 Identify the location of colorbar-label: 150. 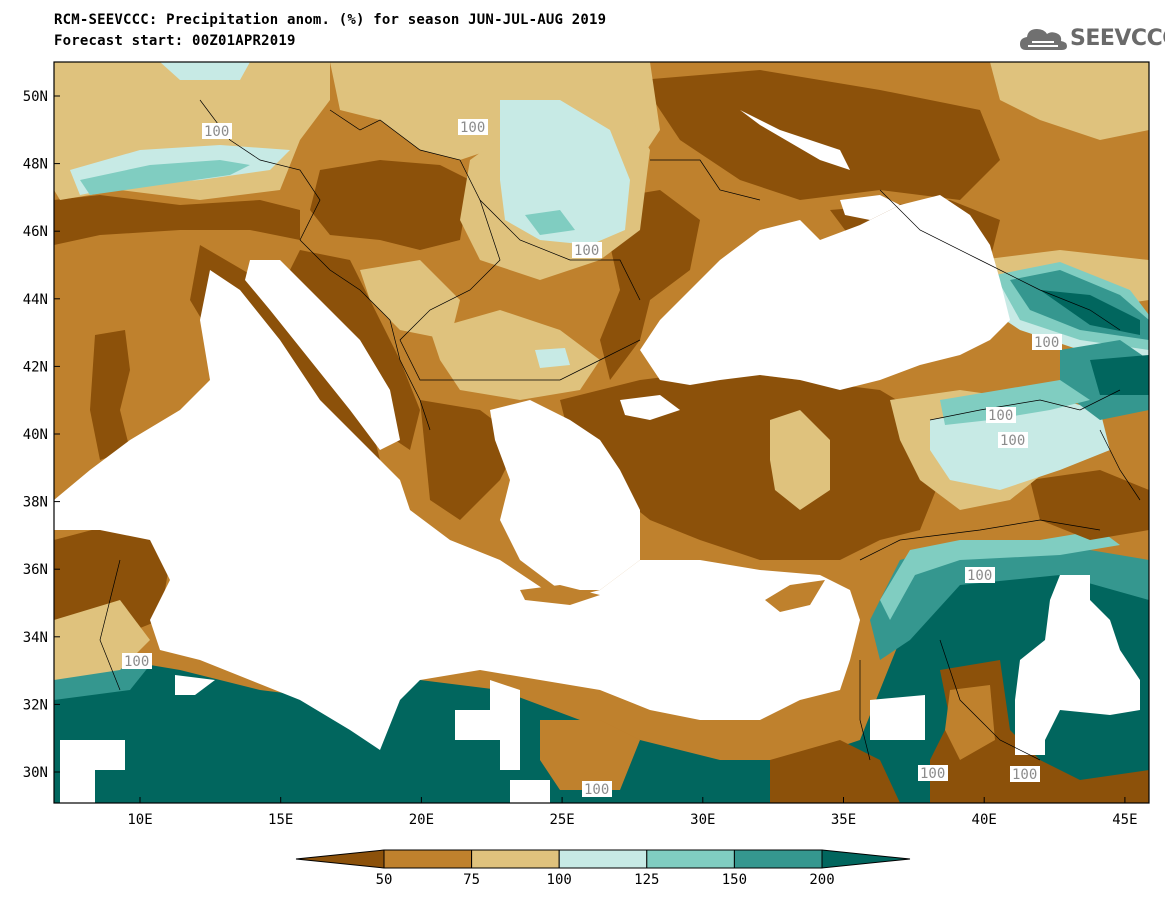
(734, 880).